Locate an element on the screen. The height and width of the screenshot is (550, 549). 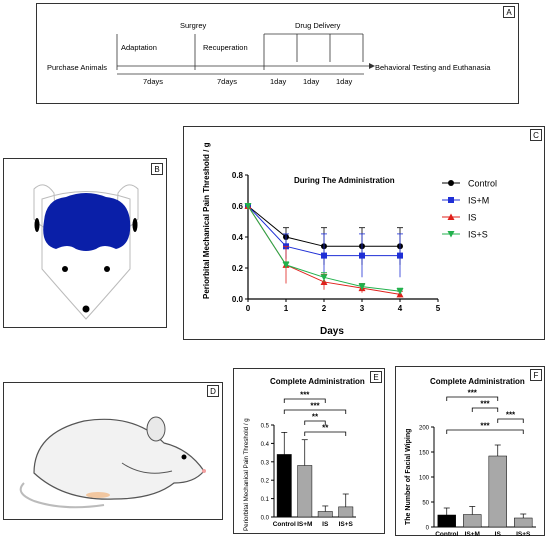
rat-eye is located at coordinates (184, 457).